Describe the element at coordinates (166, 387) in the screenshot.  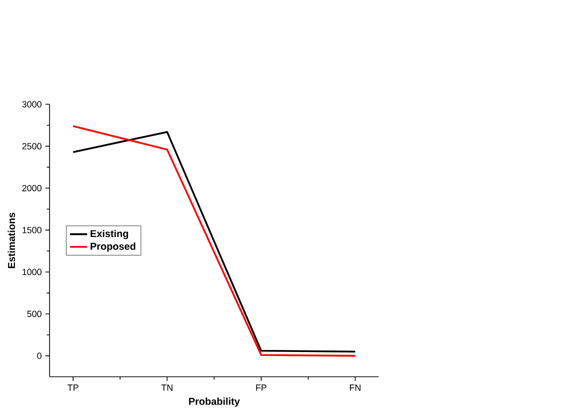
I see `x-tick-label: TN` at that location.